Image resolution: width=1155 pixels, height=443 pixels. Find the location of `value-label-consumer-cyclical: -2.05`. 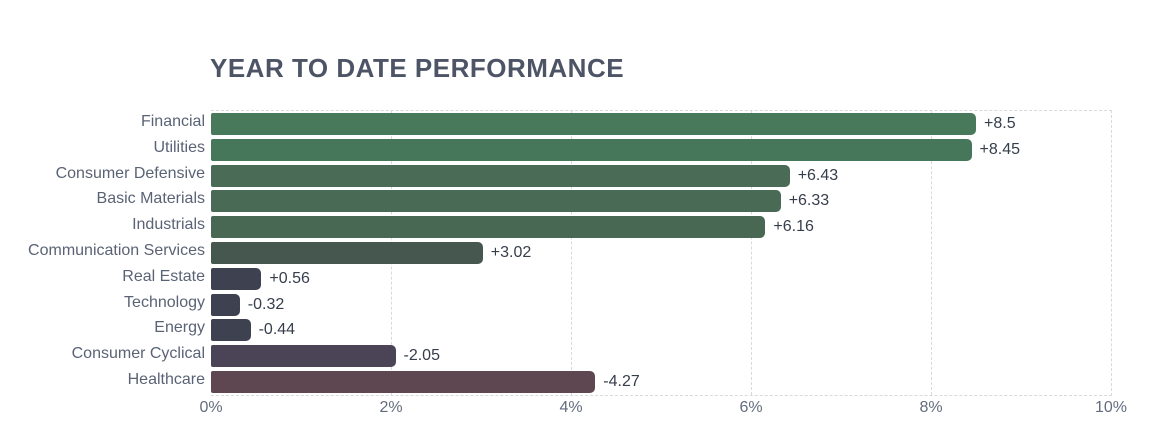

value-label-consumer-cyclical: -2.05 is located at coordinates (421, 356).